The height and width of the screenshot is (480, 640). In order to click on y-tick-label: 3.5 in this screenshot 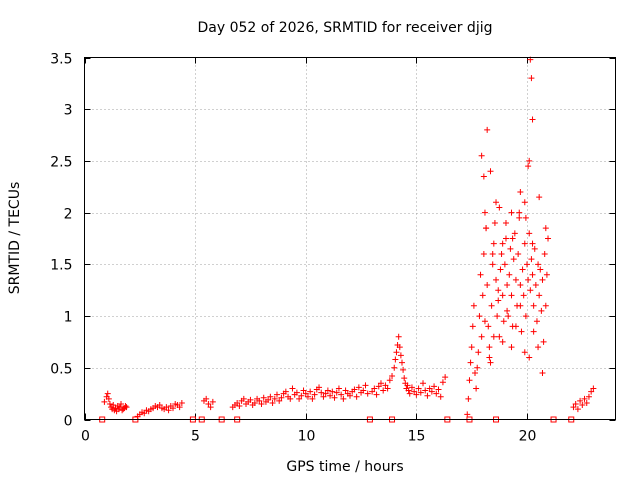, I will do `click(61, 60)`.